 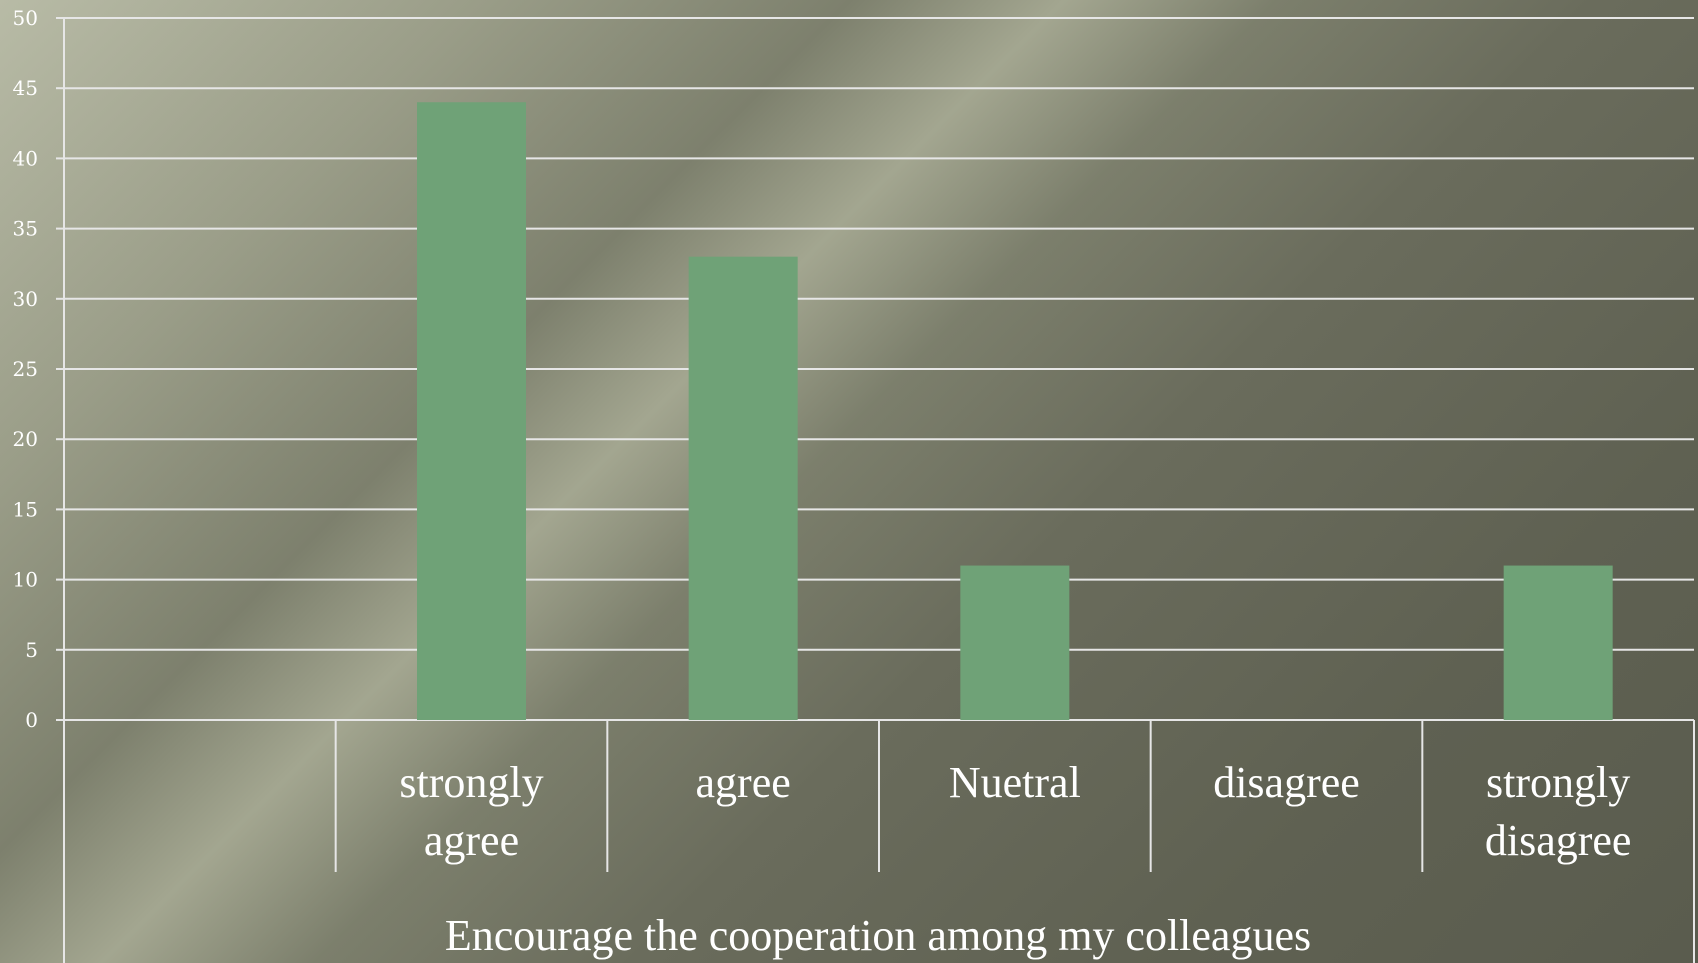 I want to click on y-tick-label: 0, so click(x=31, y=720).